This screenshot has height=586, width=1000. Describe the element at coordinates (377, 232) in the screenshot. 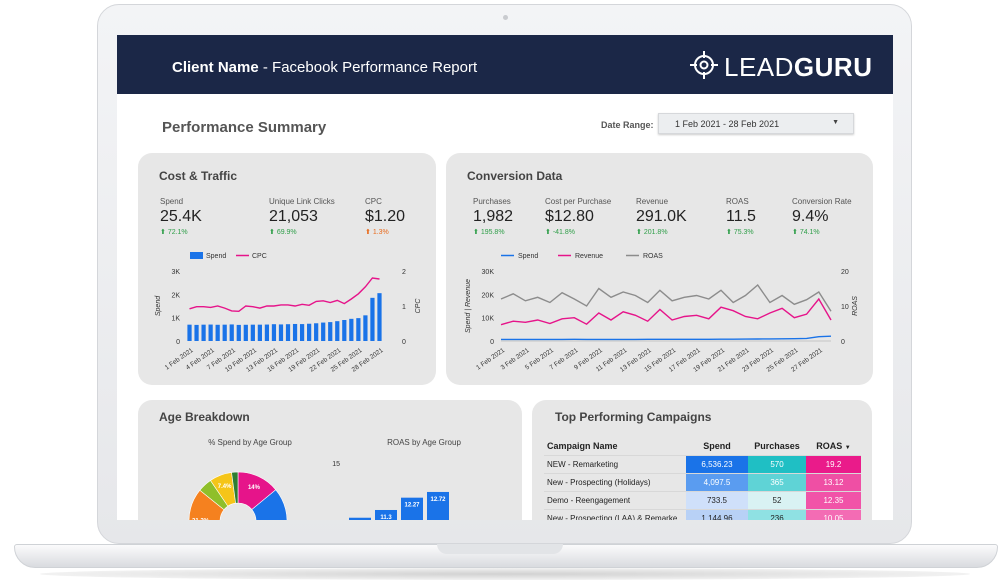

I see `kpi-change: ⬆ 1.3%` at that location.